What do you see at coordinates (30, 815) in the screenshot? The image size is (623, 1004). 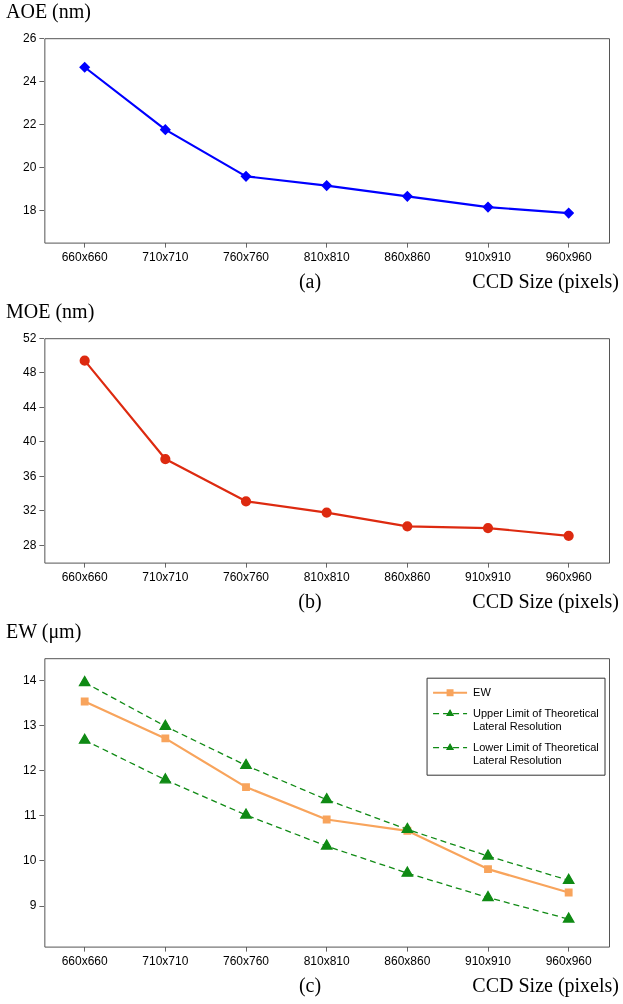 I see `y-tick-label: 11` at bounding box center [30, 815].